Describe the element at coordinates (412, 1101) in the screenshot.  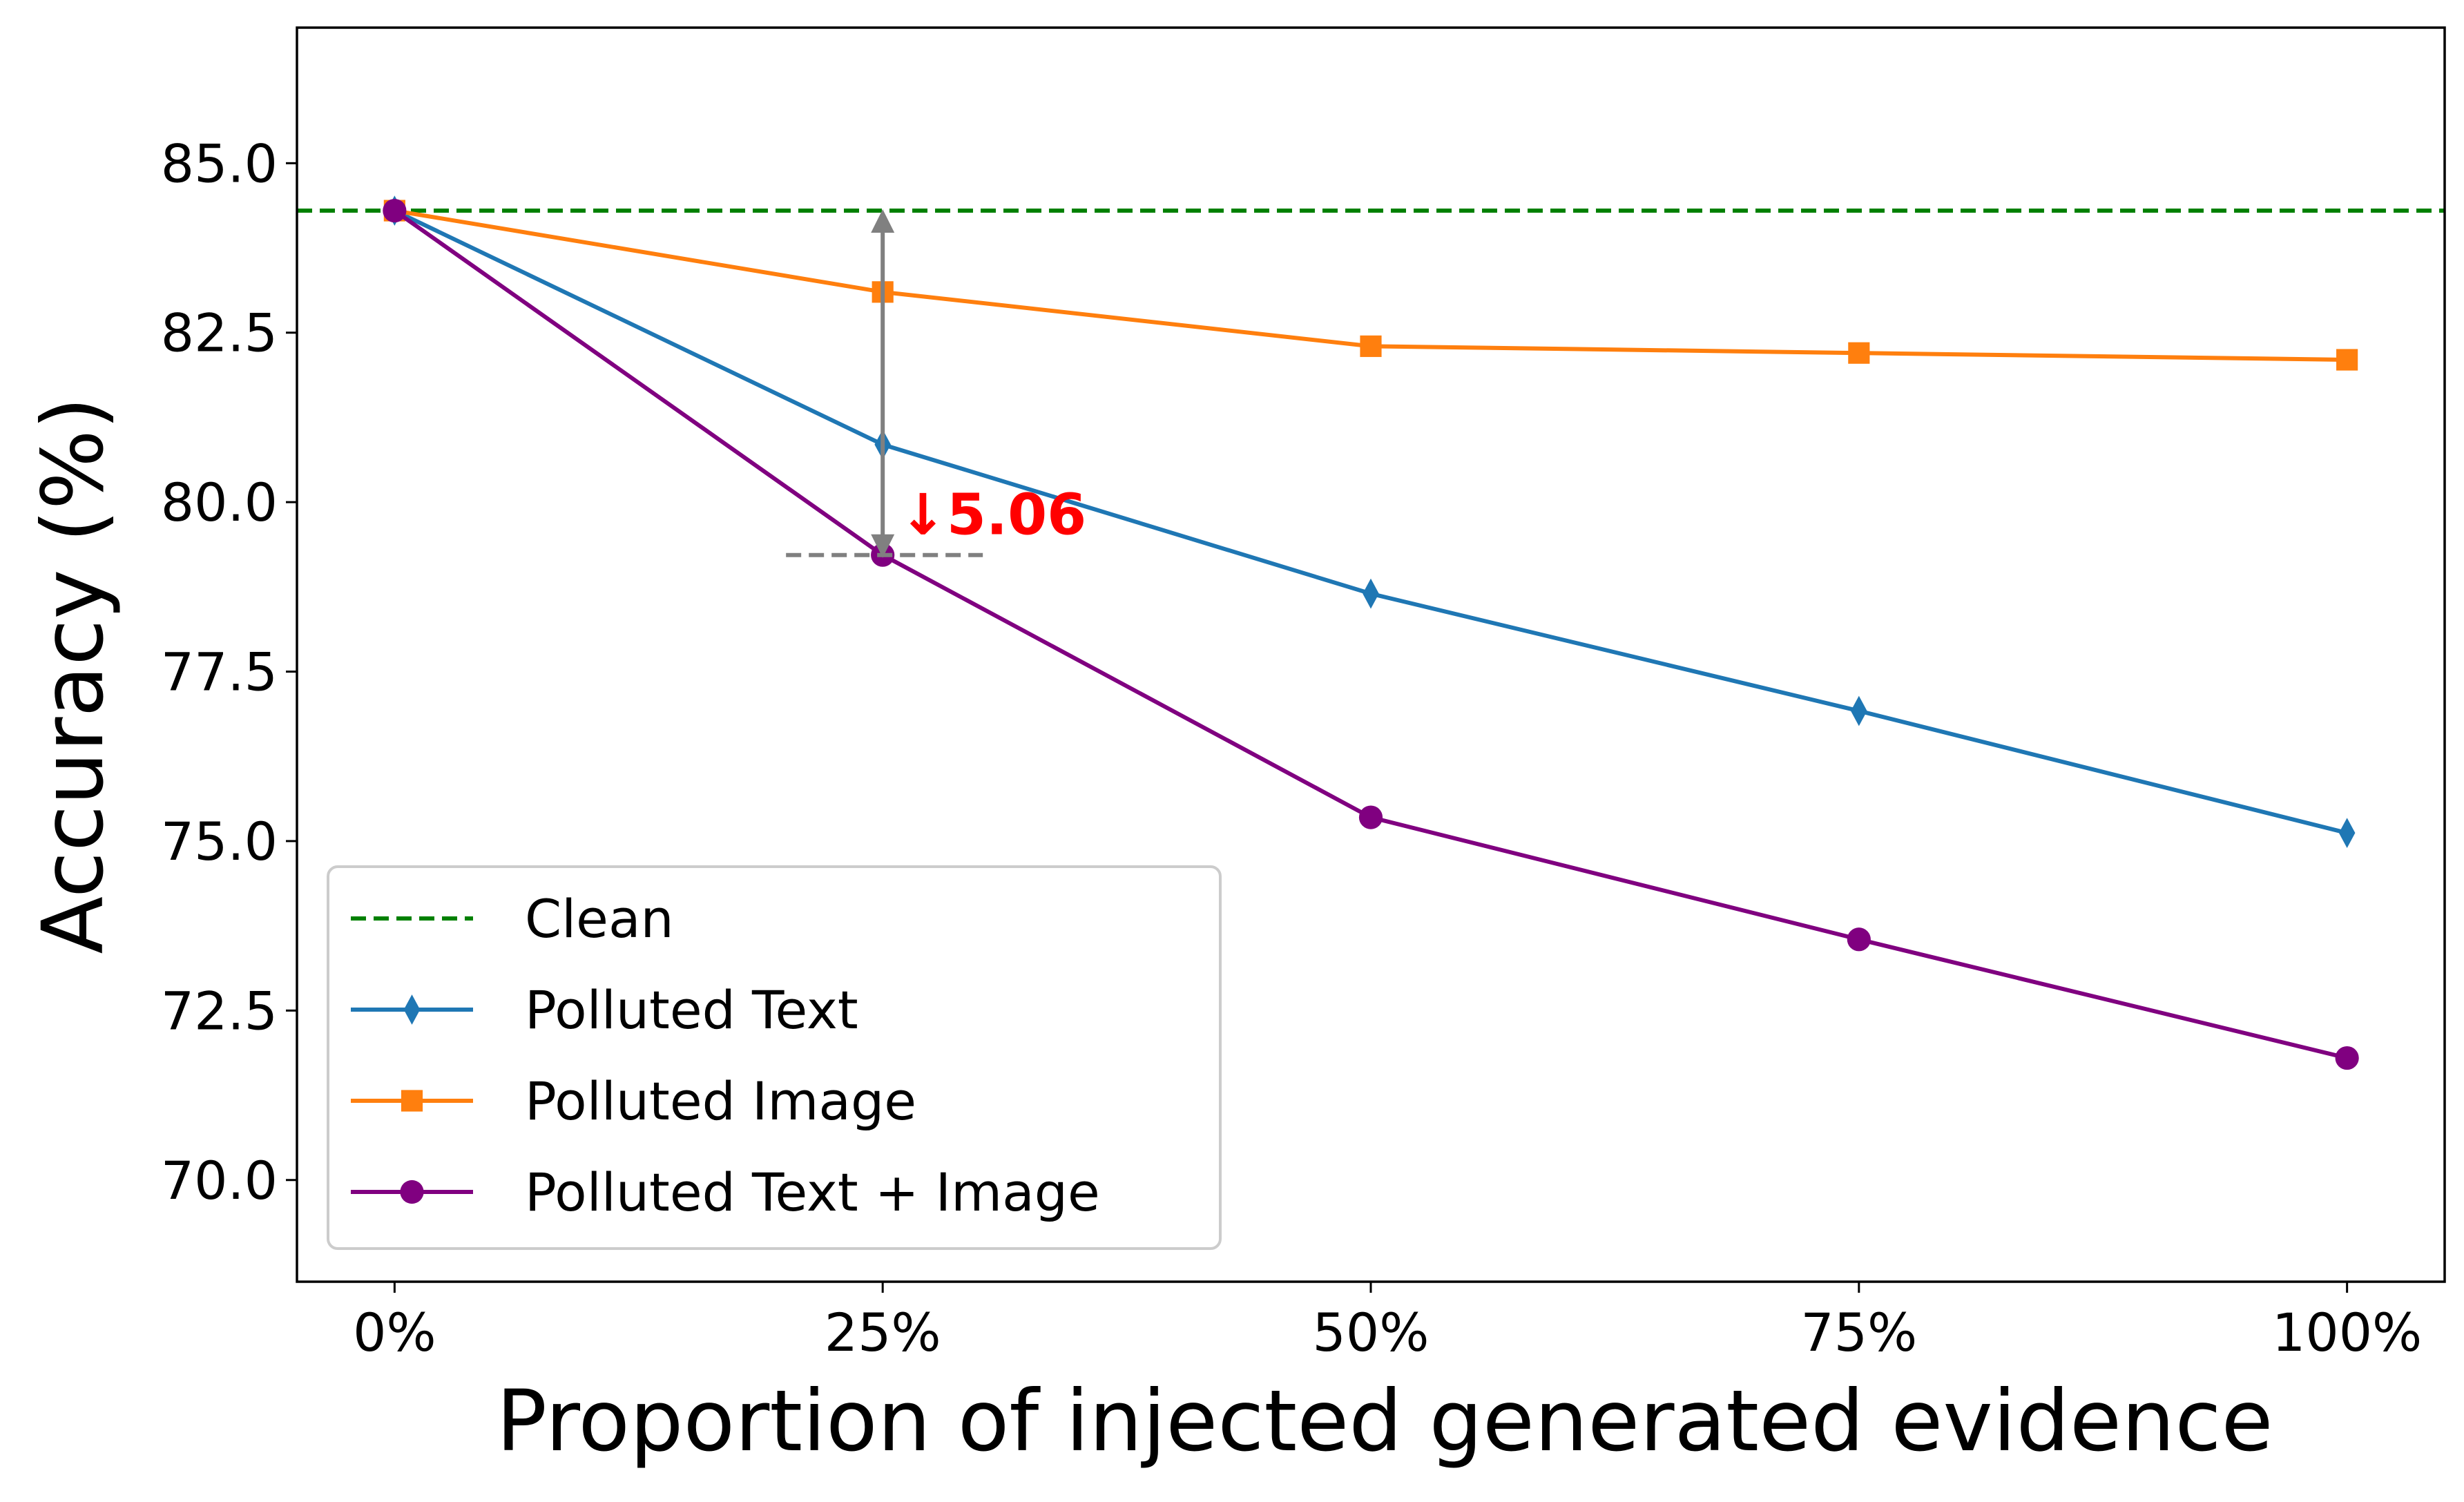
I see `legend-marker-polluted-image` at that location.